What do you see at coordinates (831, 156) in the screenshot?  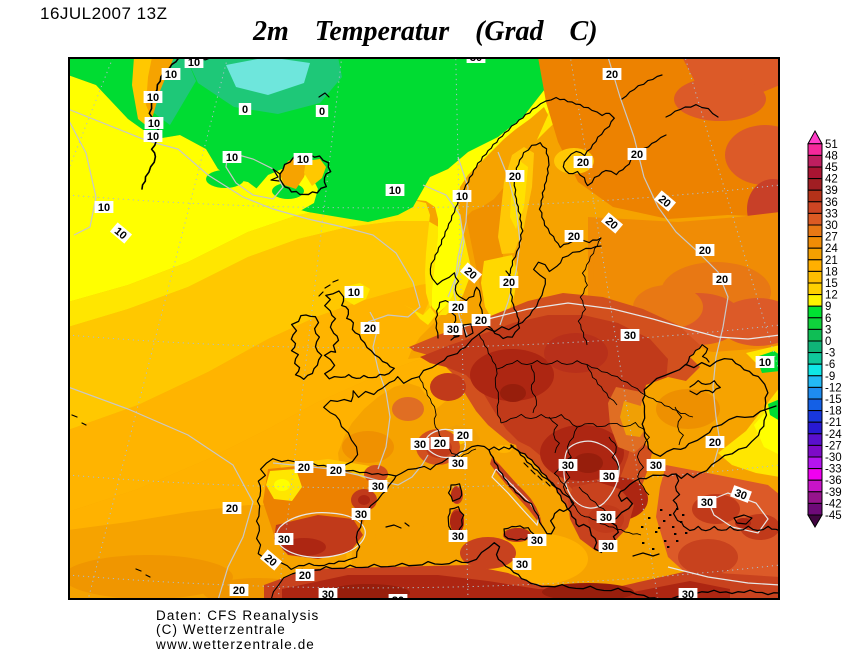 I see `svg-text: 48` at bounding box center [831, 156].